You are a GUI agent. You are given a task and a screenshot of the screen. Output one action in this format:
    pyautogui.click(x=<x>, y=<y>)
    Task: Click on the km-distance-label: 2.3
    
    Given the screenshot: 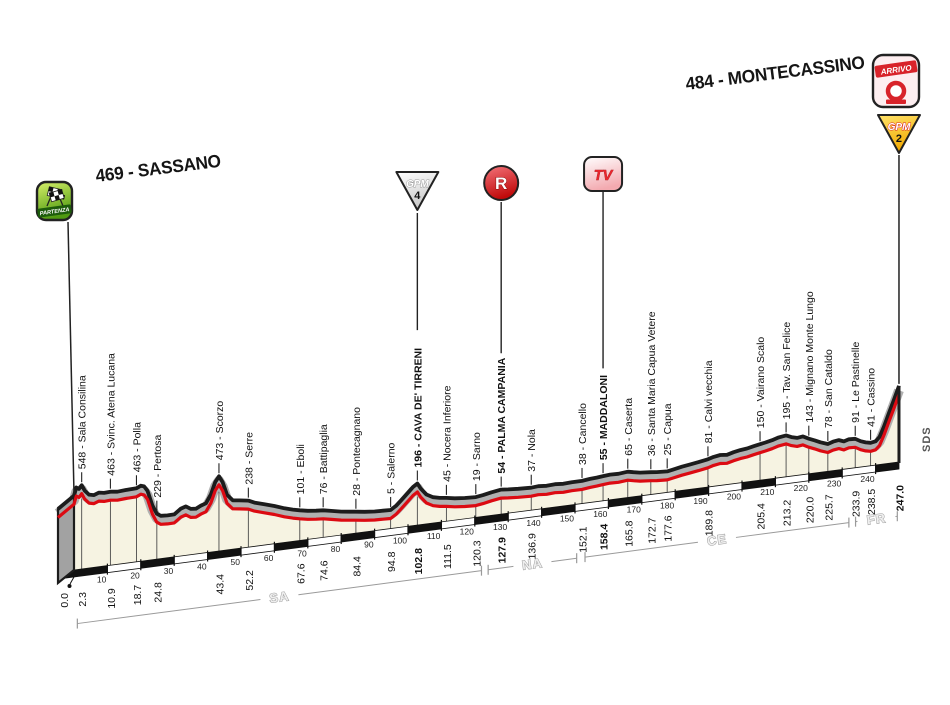 What is the action you would take?
    pyautogui.click(x=83, y=599)
    